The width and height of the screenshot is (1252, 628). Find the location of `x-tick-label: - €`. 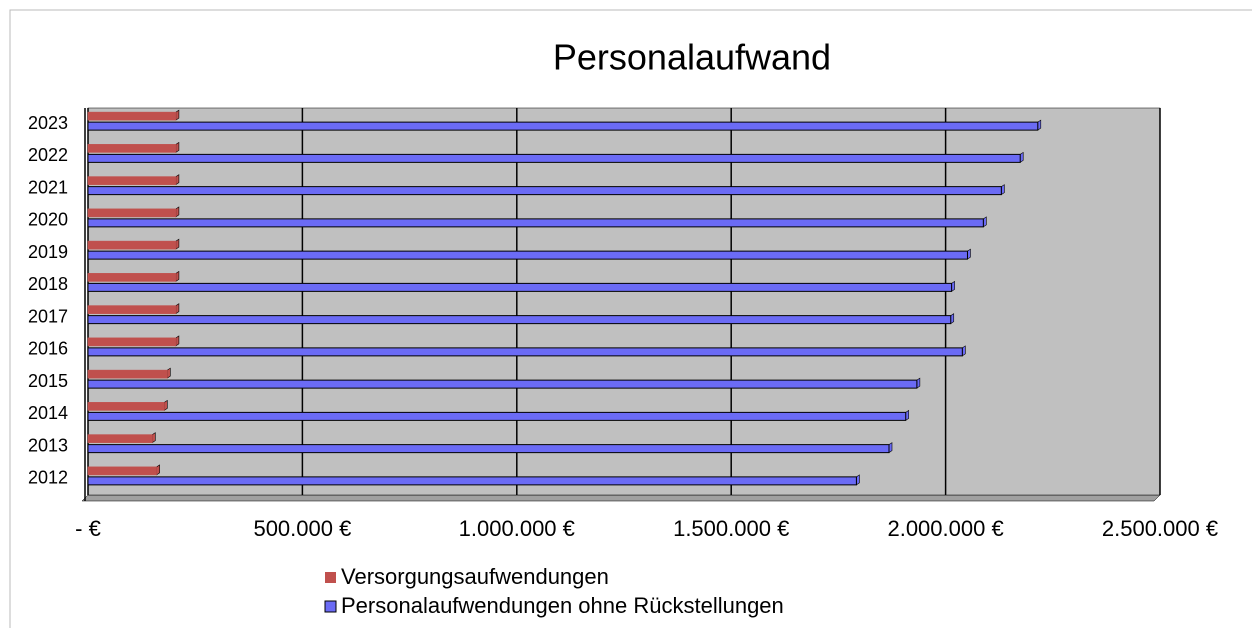

x-tick-label: - € is located at coordinates (88, 528).